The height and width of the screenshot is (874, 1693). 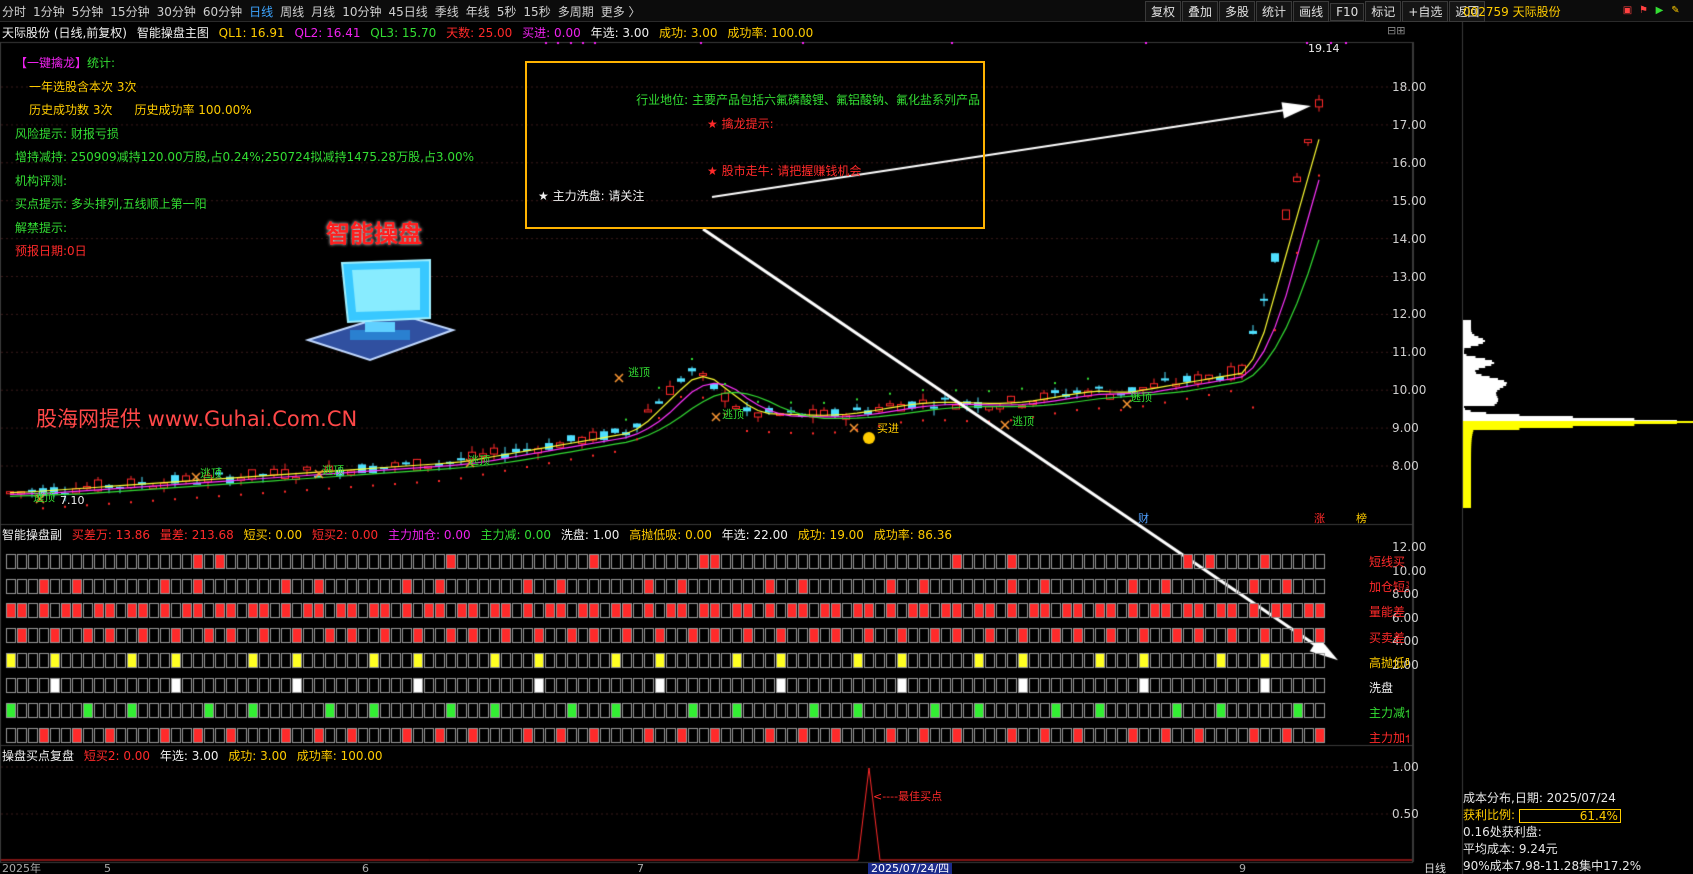 I want to click on period-tab: 更多 〉, so click(x=620, y=12).